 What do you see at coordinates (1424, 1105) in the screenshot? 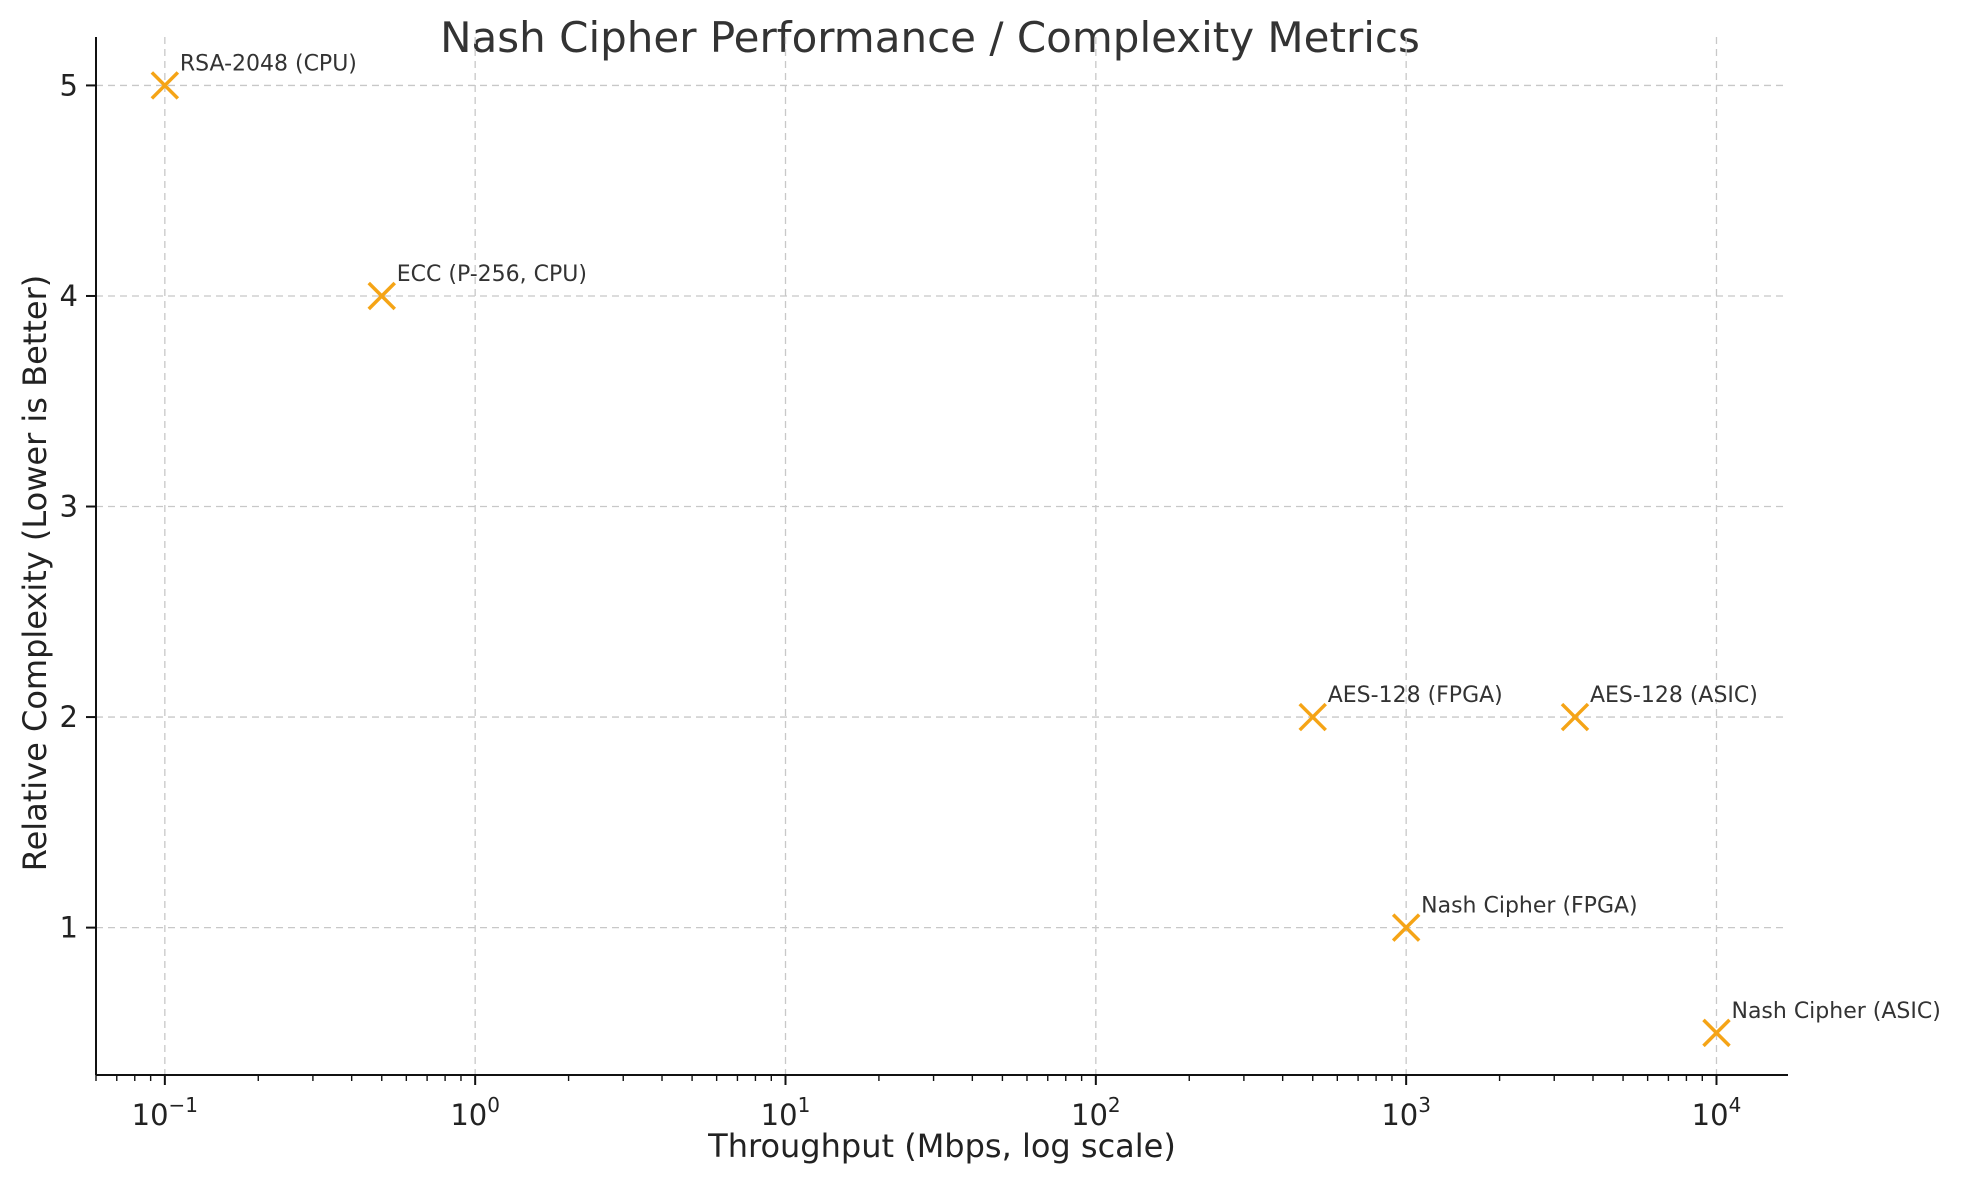
I see `x-tick-exponent: 3` at bounding box center [1424, 1105].